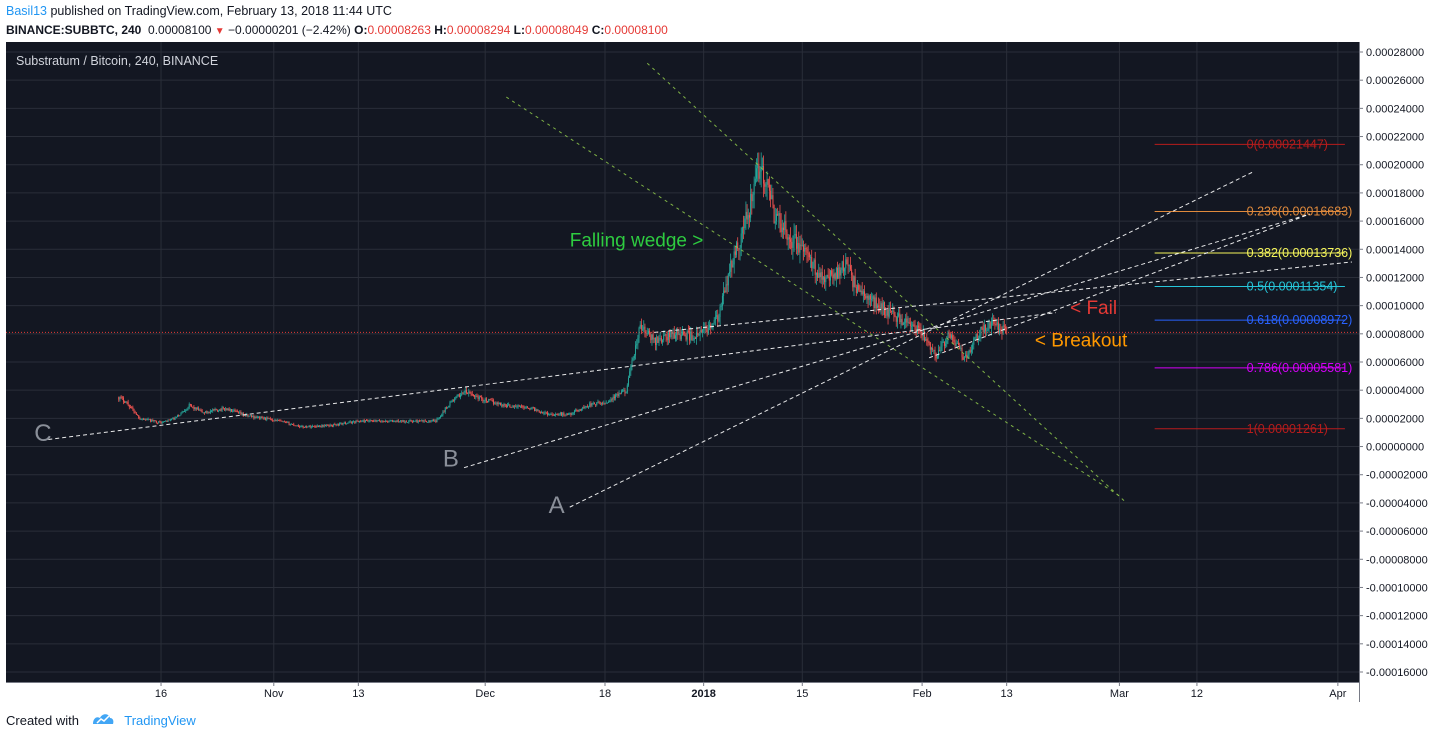  I want to click on tradingview-brand-link: TradingView, so click(160, 720).